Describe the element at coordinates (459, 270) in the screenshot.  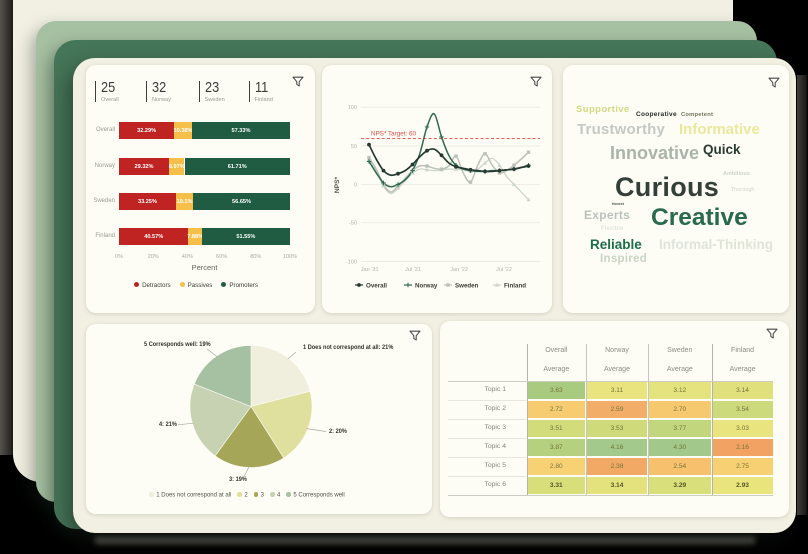
I see `svg-text: Jan '22` at that location.